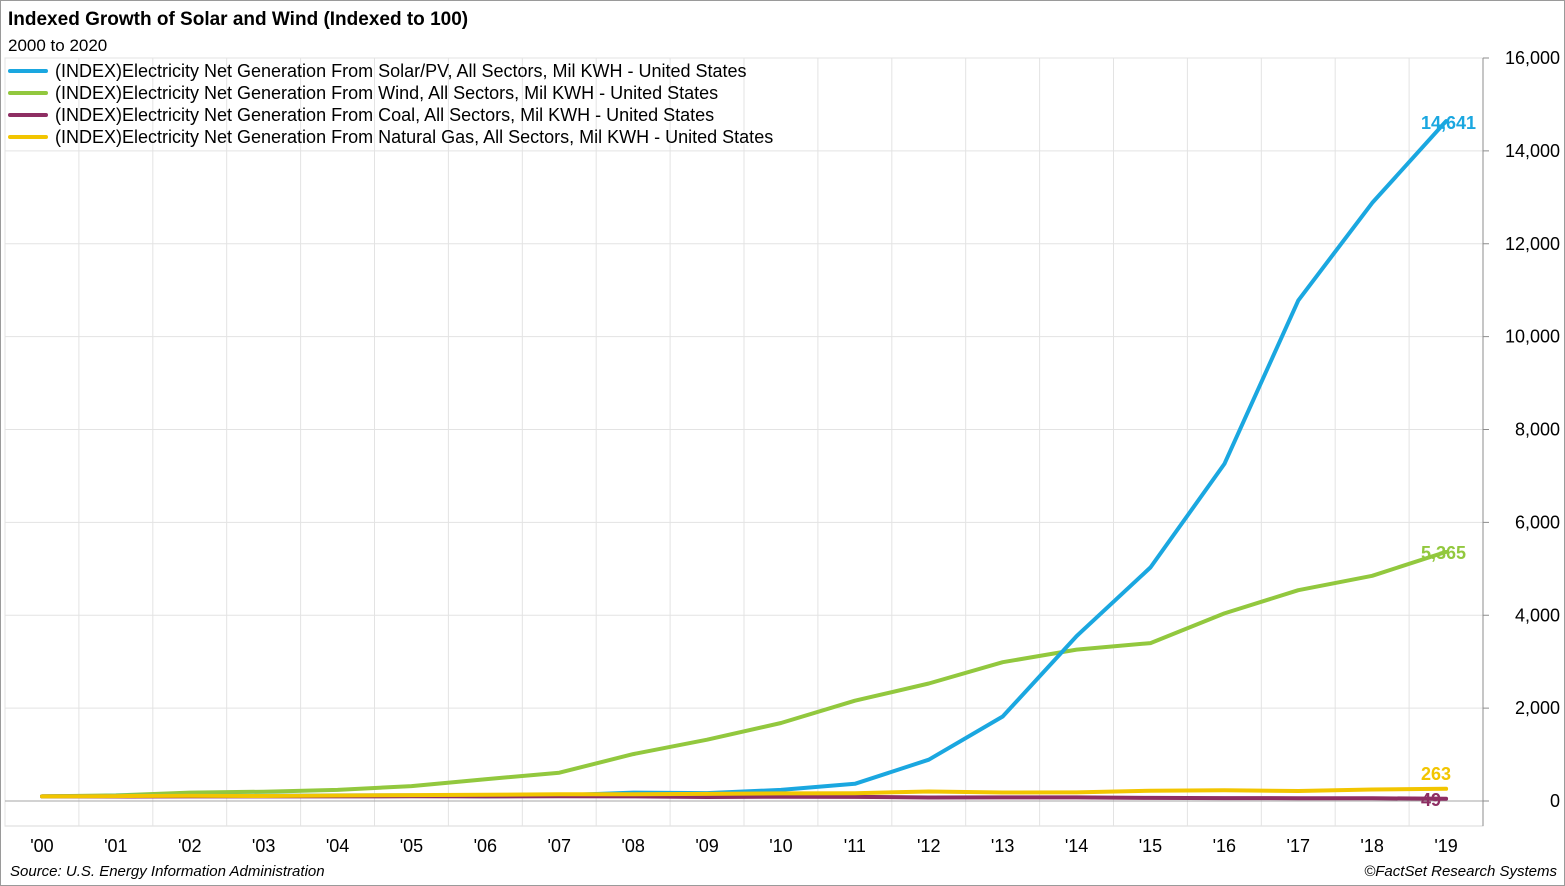 This screenshot has height=886, width=1565. I want to click on x-tick-label: '09, so click(706, 846).